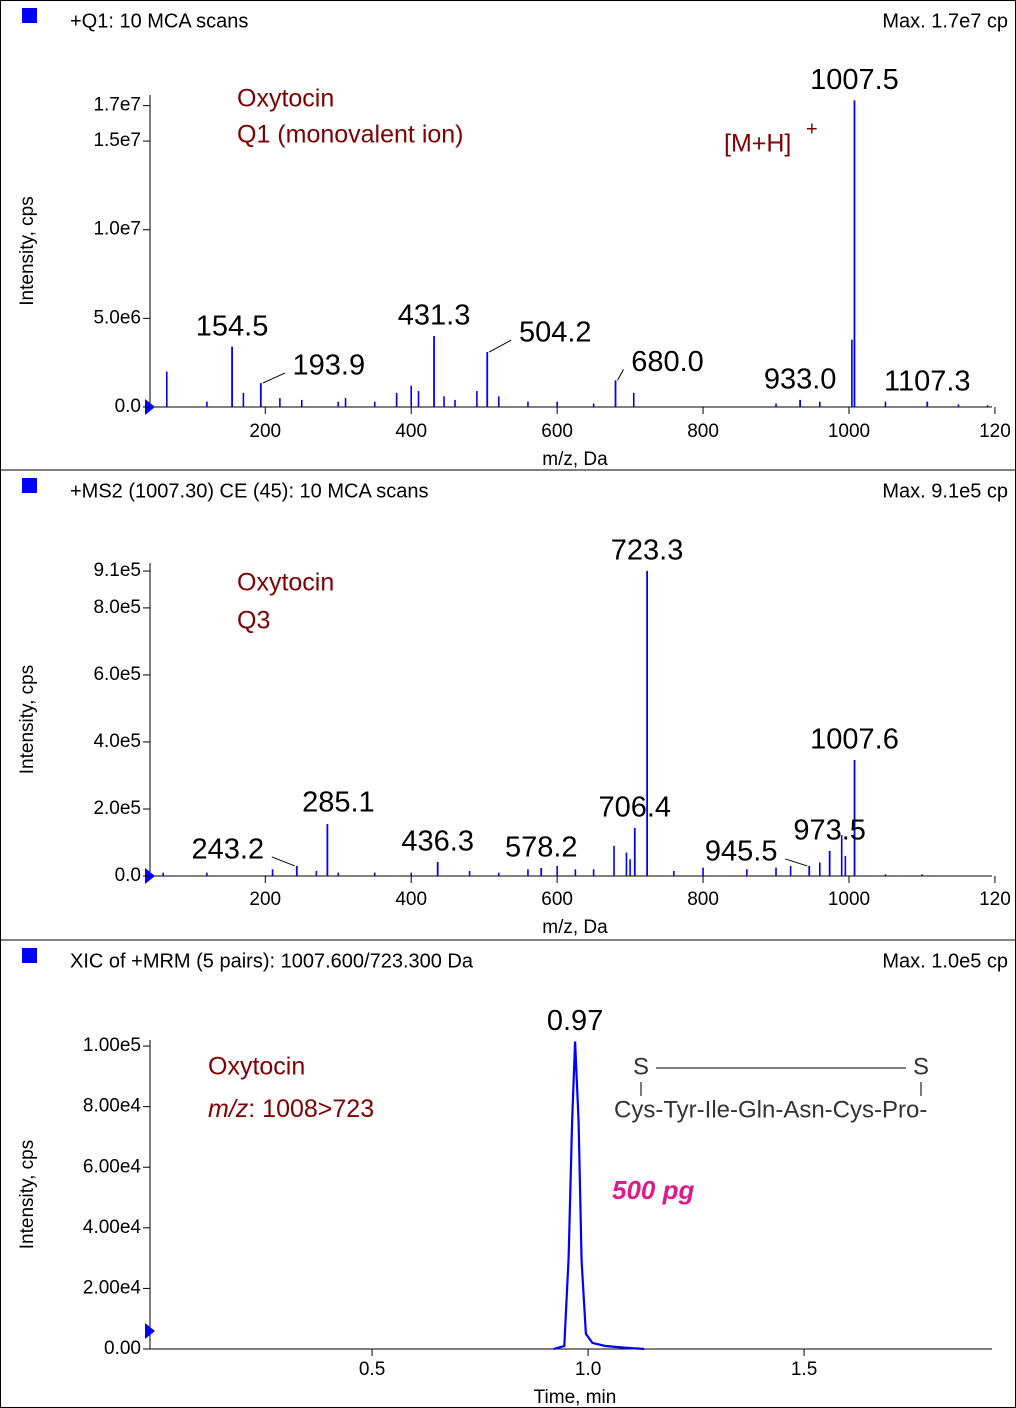  What do you see at coordinates (117, 808) in the screenshot?
I see `y-tick-label: 2.0e5` at bounding box center [117, 808].